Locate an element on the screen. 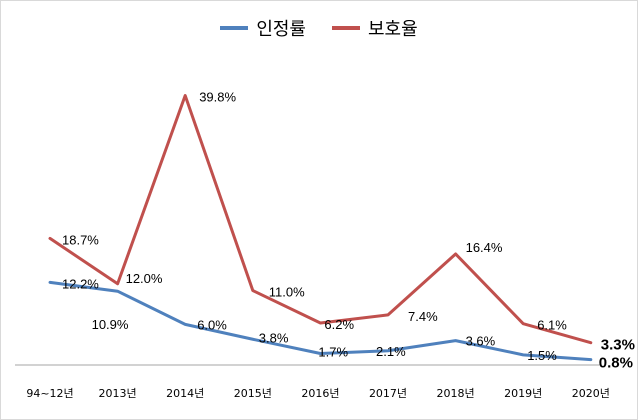  data-label-series-1: 6.2% is located at coordinates (339, 324).